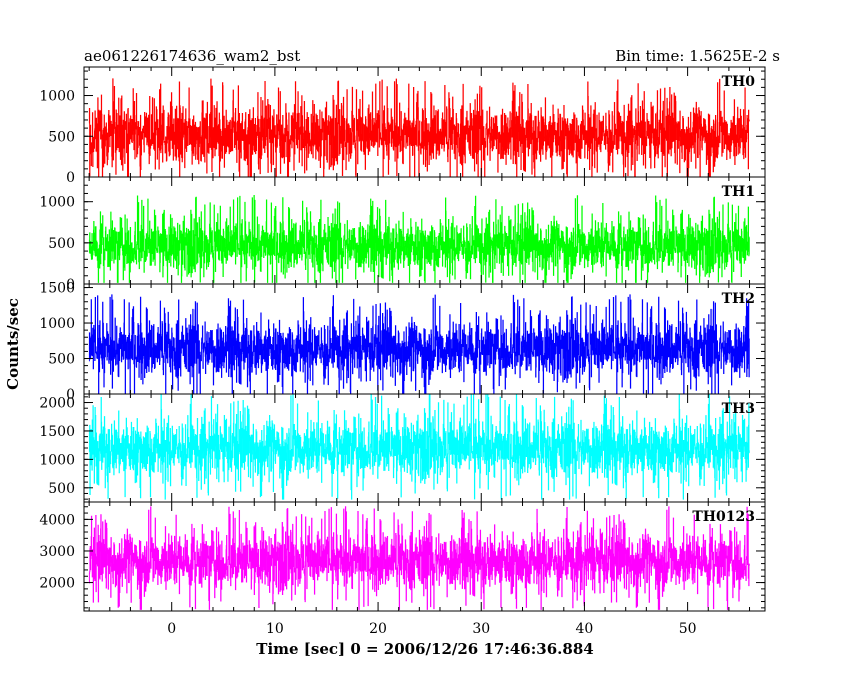 This screenshot has width=850, height=680. I want to click on panel-label-th0: TH0, so click(739, 82).